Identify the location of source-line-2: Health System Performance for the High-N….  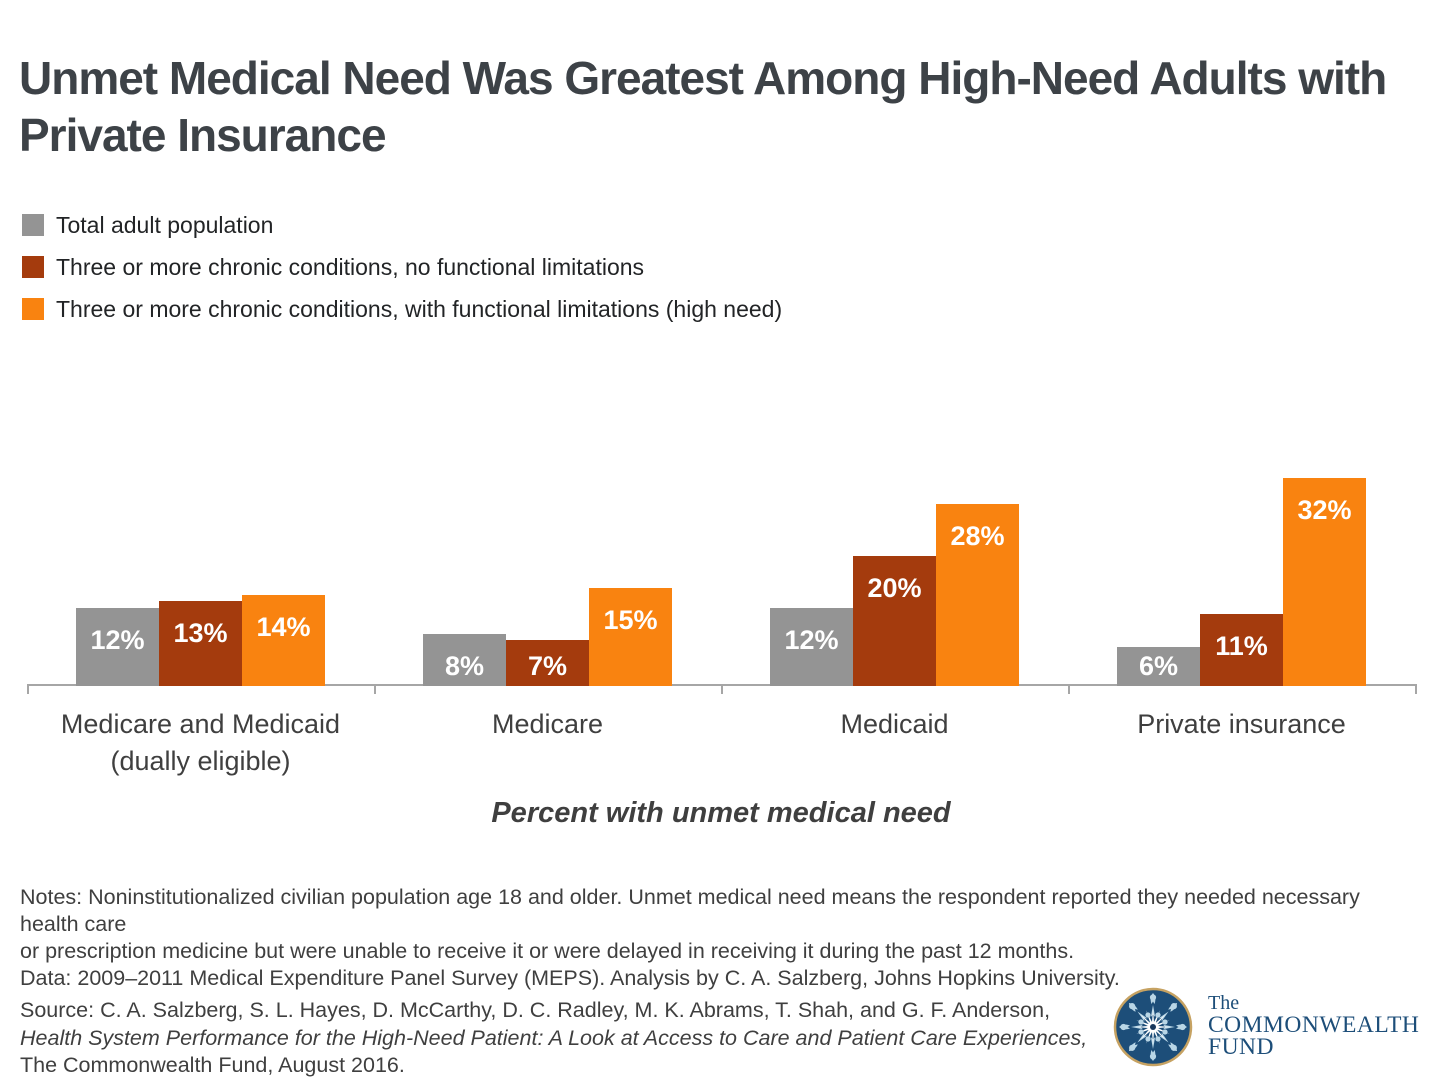
(554, 1037).